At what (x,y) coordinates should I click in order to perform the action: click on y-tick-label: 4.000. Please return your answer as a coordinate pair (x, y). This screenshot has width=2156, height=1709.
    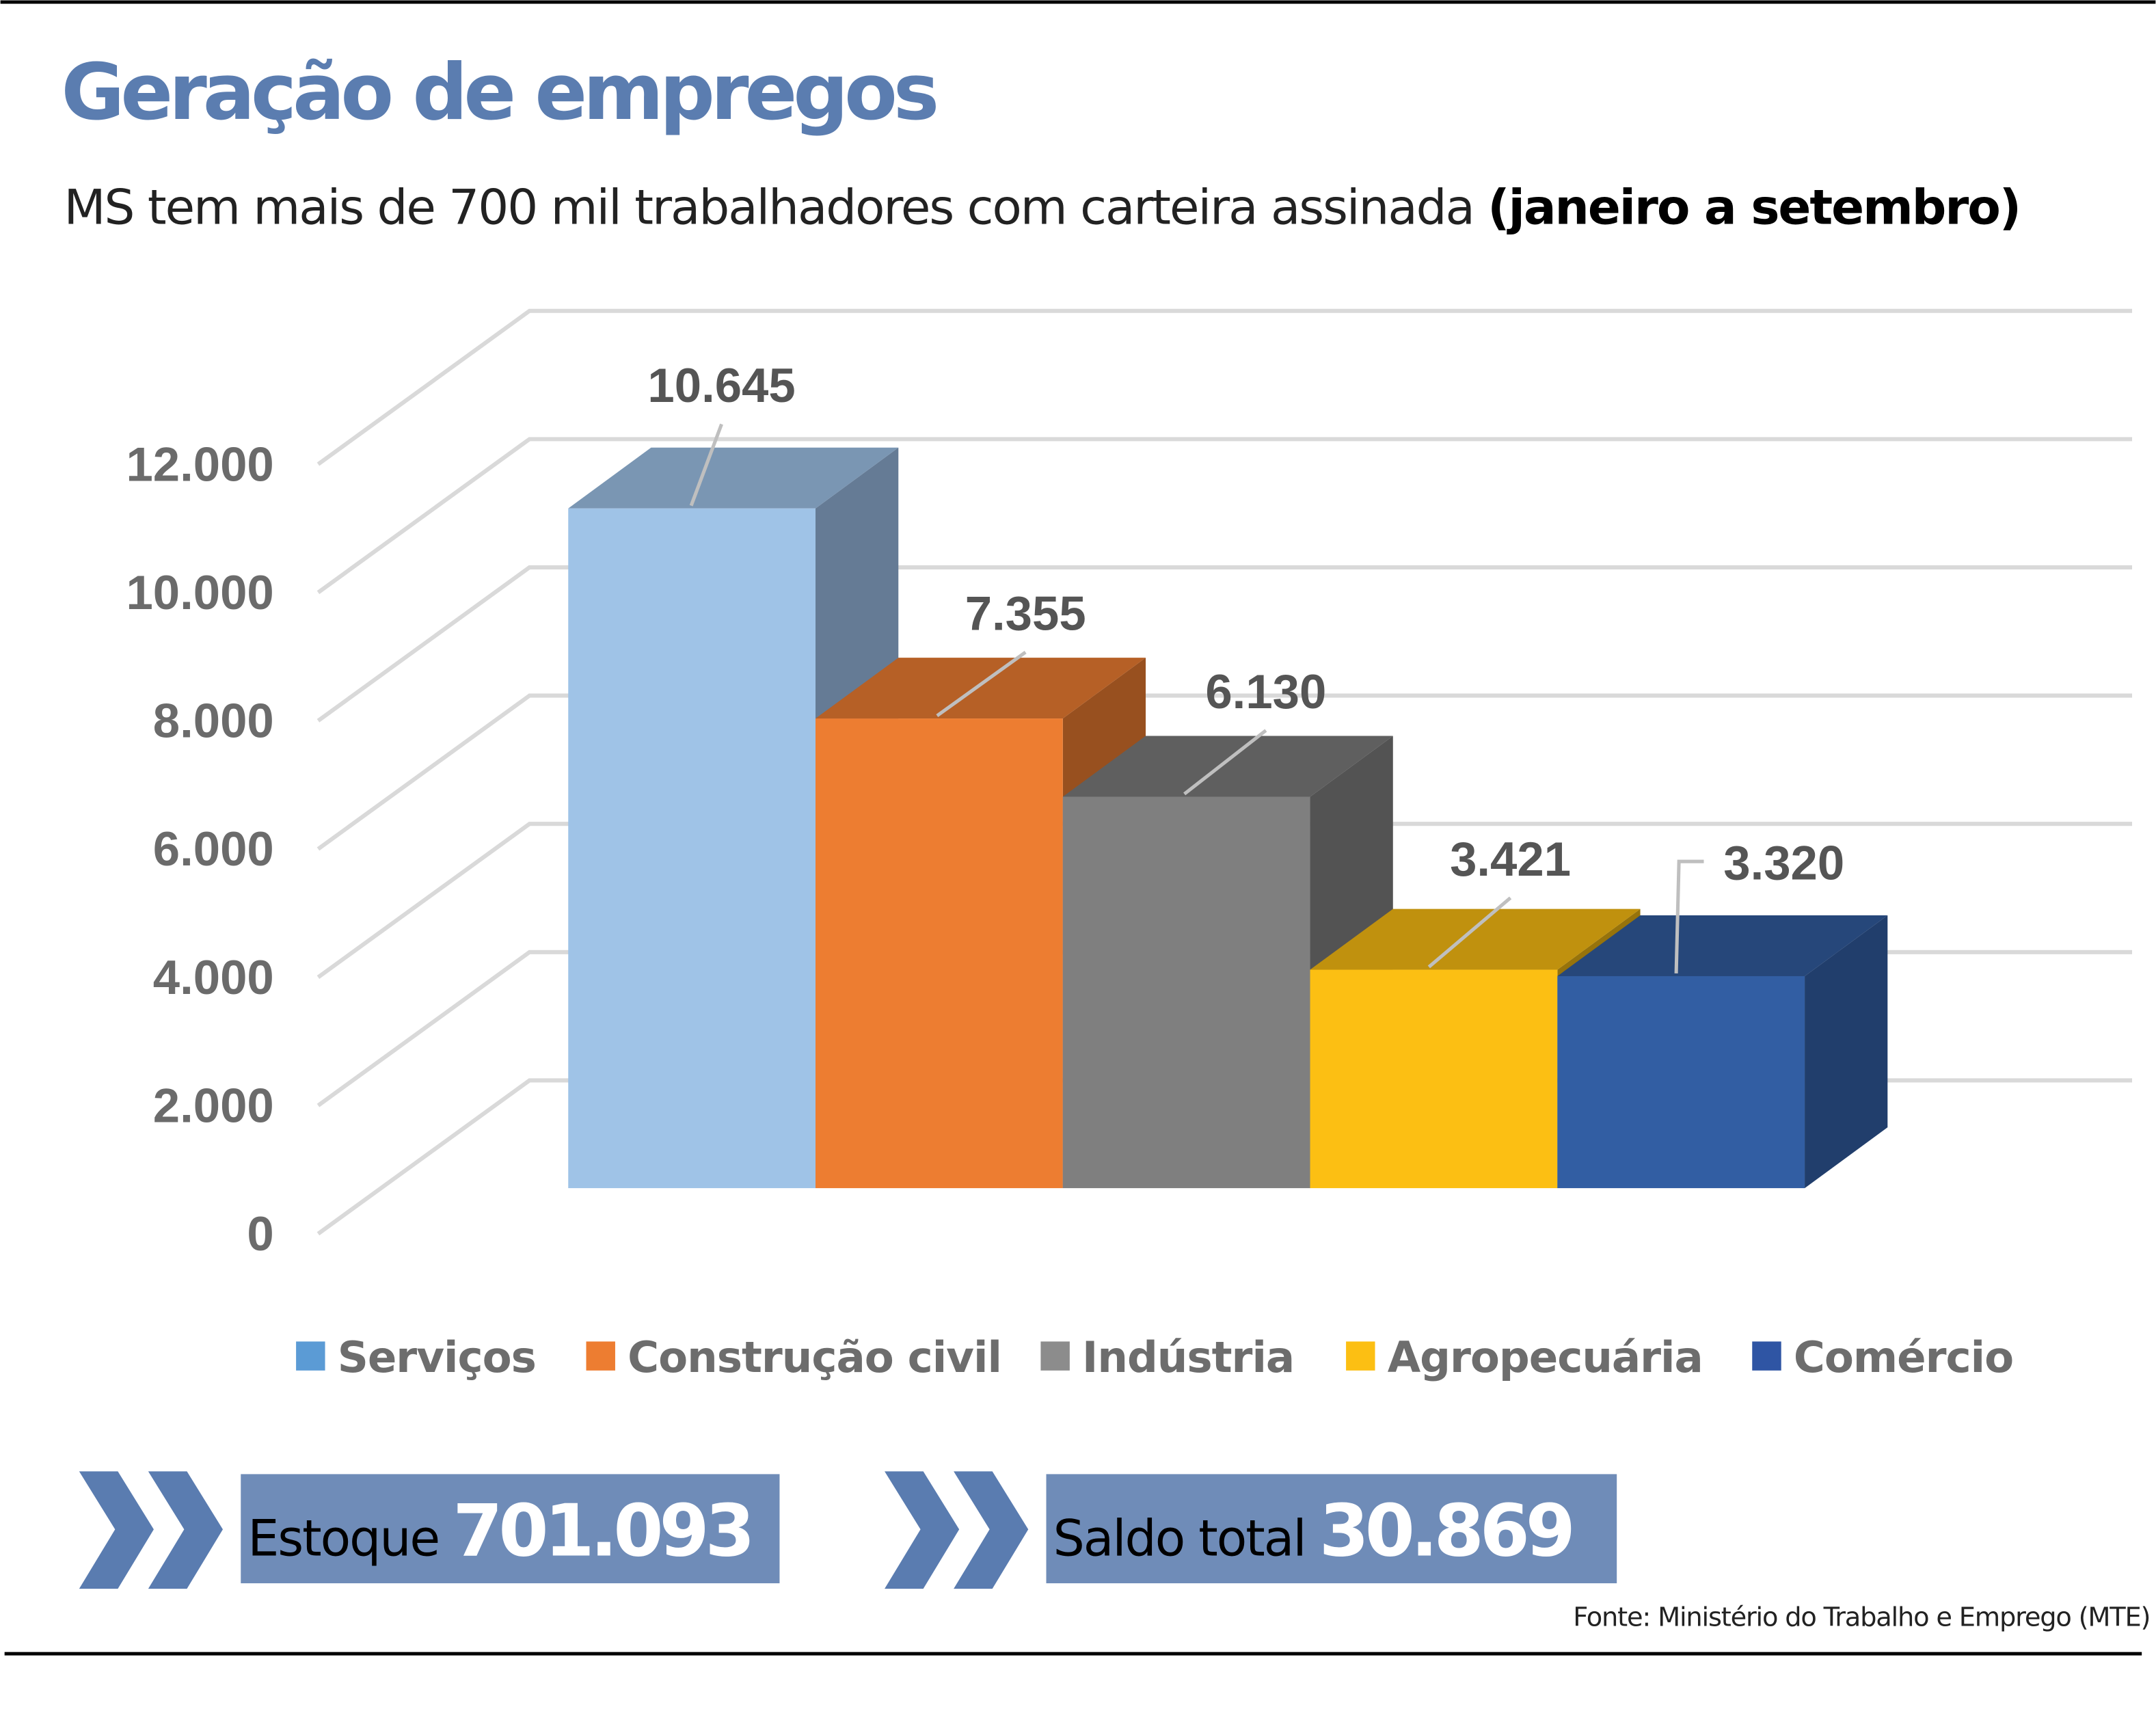
    Looking at the image, I should click on (213, 977).